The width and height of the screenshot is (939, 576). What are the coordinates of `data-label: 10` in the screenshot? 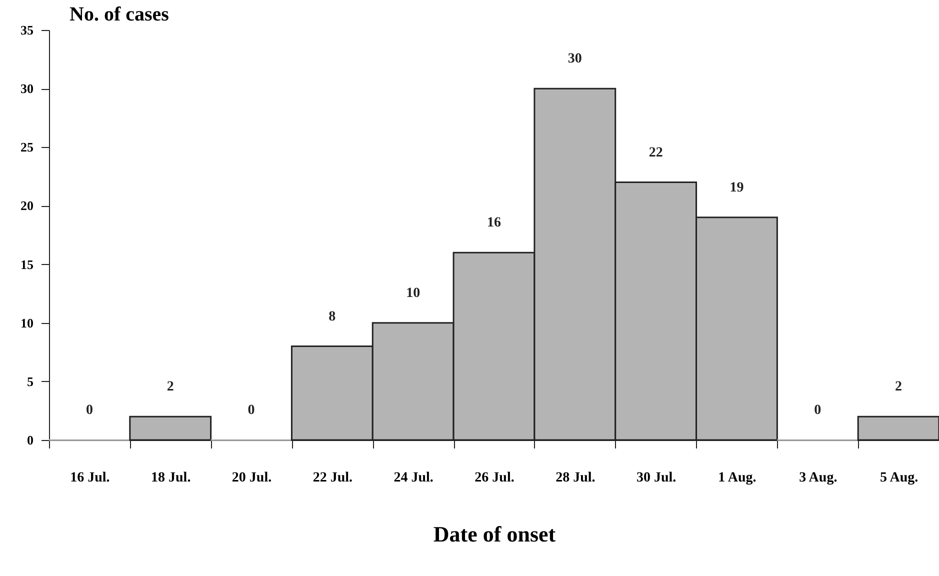 It's located at (413, 293).